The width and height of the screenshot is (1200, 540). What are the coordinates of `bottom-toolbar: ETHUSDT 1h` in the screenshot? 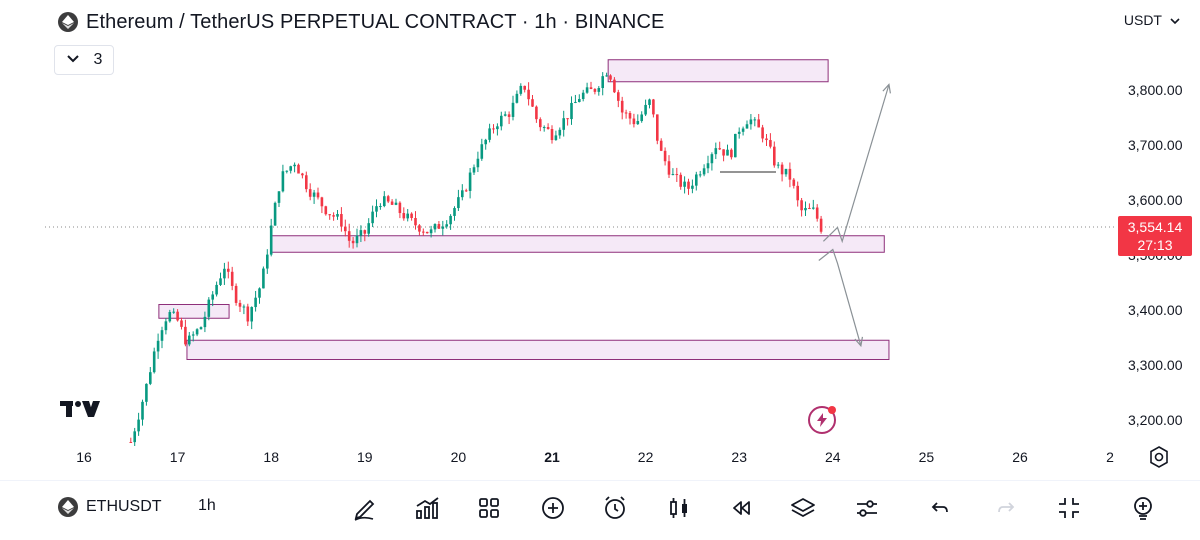 It's located at (600, 510).